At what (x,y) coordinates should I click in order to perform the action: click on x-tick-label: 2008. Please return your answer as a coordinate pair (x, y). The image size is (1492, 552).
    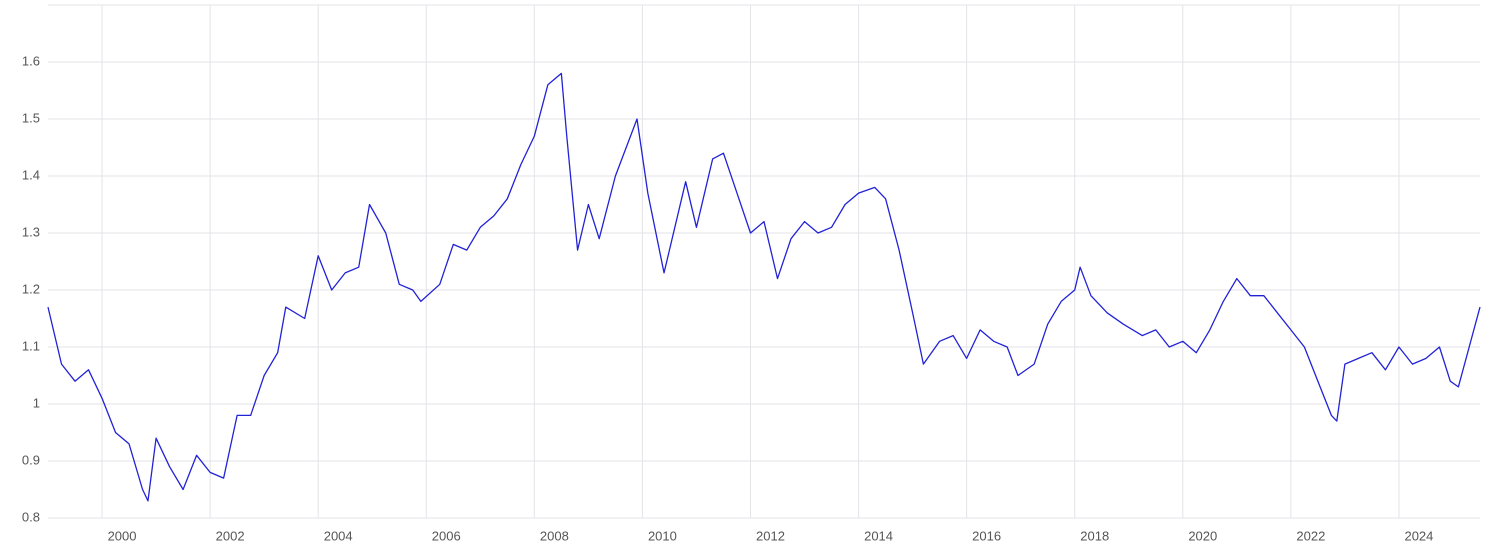
    Looking at the image, I should click on (554, 535).